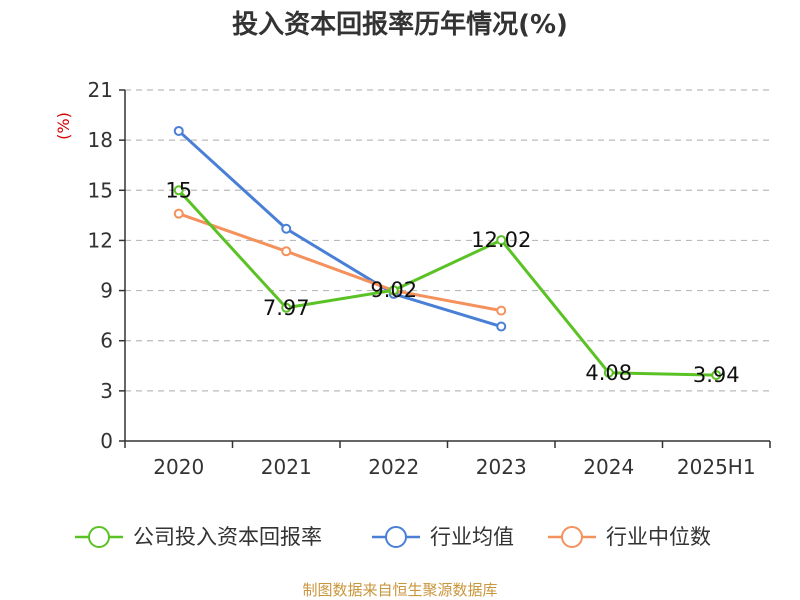 The height and width of the screenshot is (600, 800). I want to click on y-tick-label: 21, so click(100, 90).